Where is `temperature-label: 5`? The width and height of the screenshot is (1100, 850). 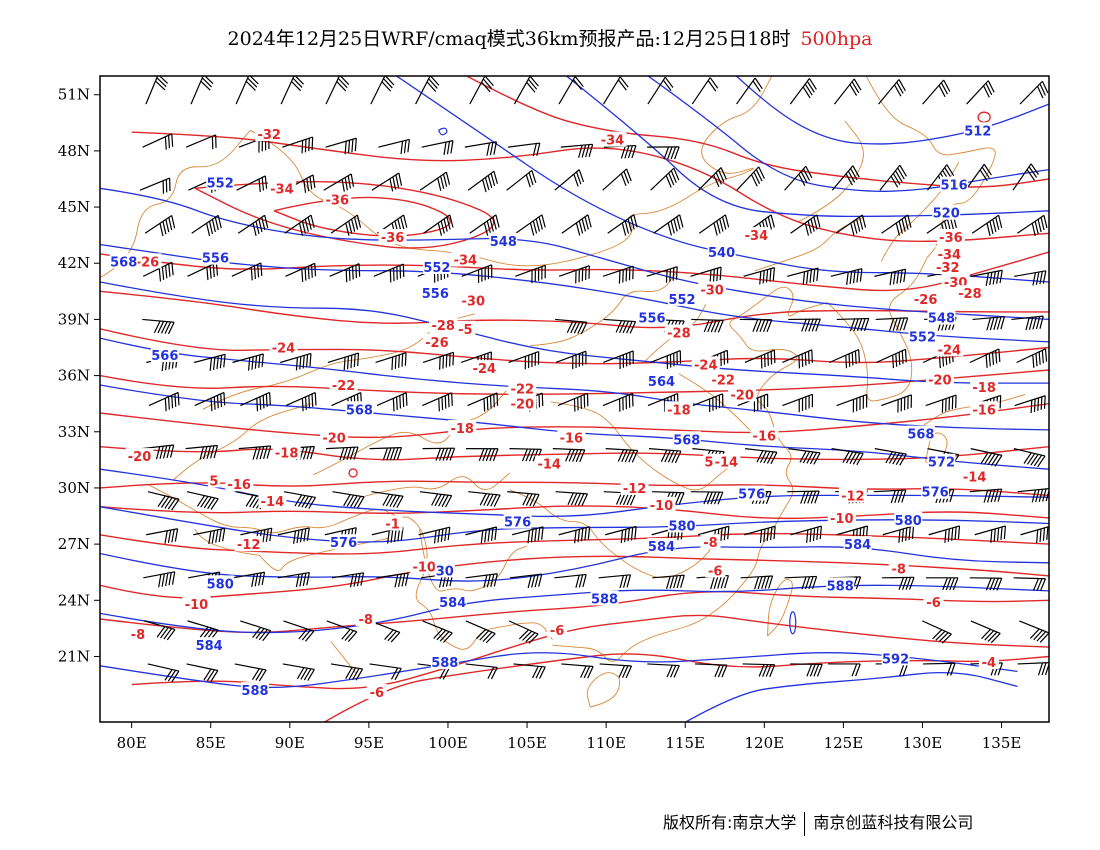 temperature-label: 5 is located at coordinates (213, 481).